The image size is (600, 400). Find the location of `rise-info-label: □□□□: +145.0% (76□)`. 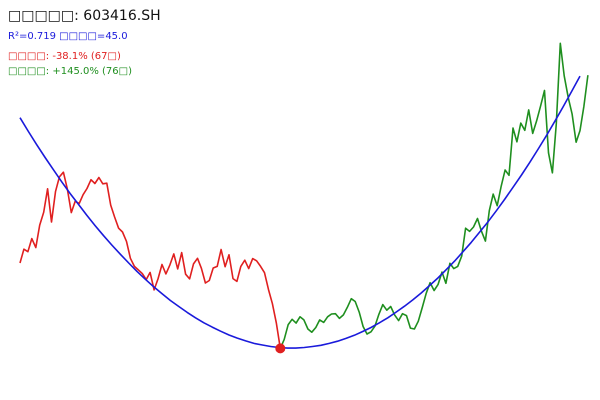

rise-info-label: □□□□: +145.0% (76□) is located at coordinates (70, 71).